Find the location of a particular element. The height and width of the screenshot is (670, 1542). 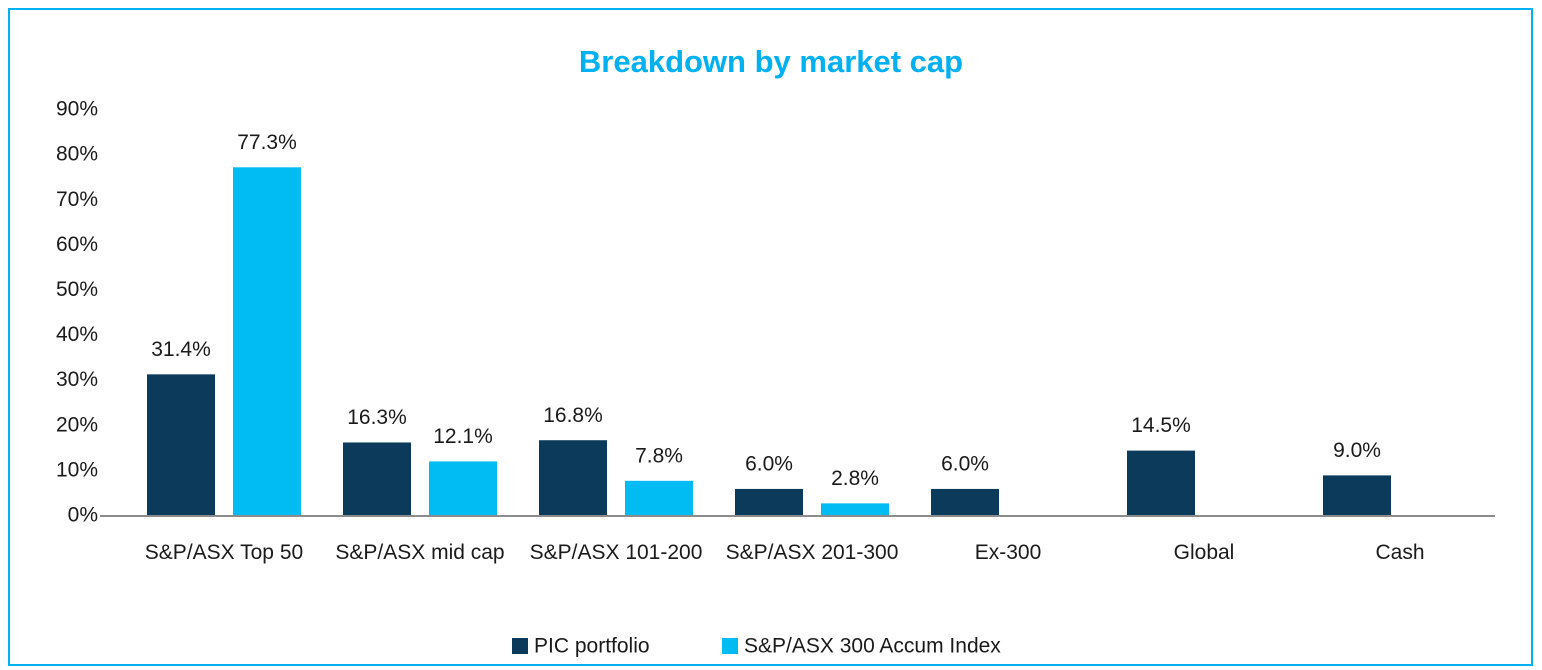

x-tick-label: S&P/ASX 201-300 is located at coordinates (812, 552).